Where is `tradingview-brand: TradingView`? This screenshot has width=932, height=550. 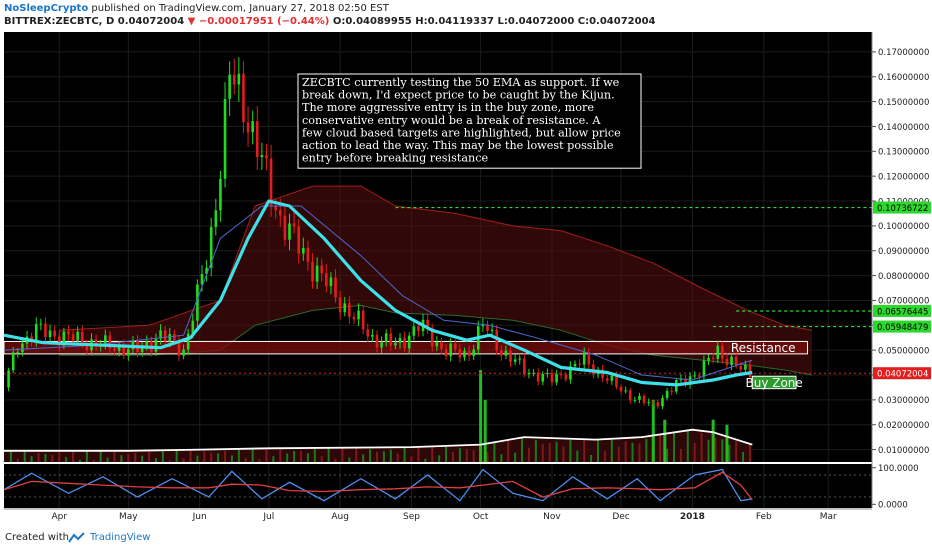
tradingview-brand: TradingView is located at coordinates (120, 537).